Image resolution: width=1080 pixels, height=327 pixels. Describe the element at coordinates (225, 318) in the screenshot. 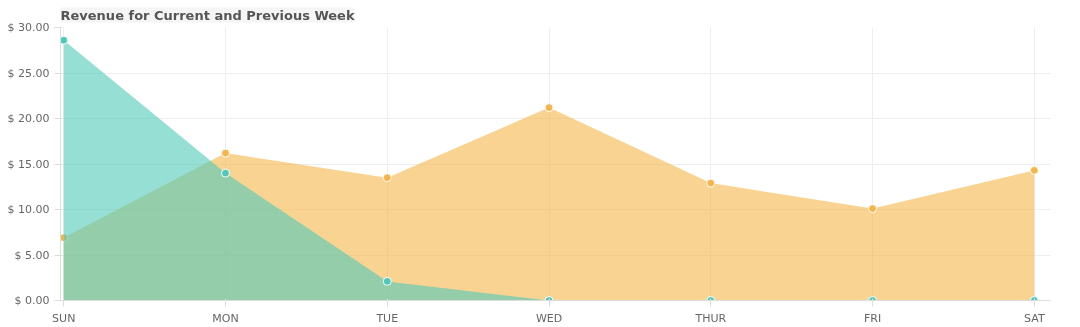

I see `x-tick-label: MON` at that location.